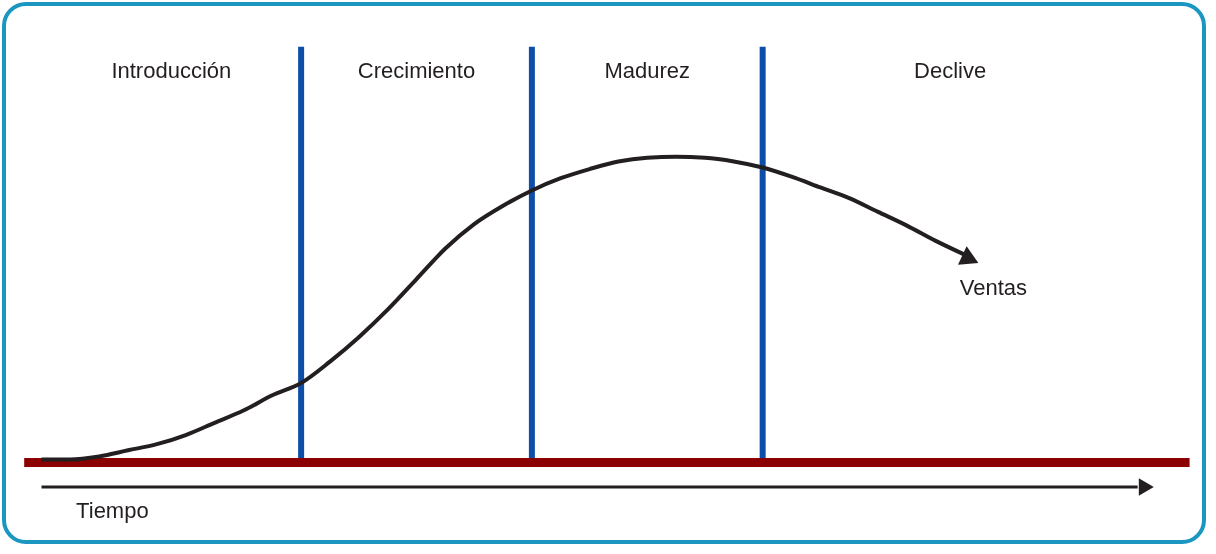 The height and width of the screenshot is (554, 1216). Describe the element at coordinates (112, 511) in the screenshot. I see `x-axis-title: Tiempo` at that location.